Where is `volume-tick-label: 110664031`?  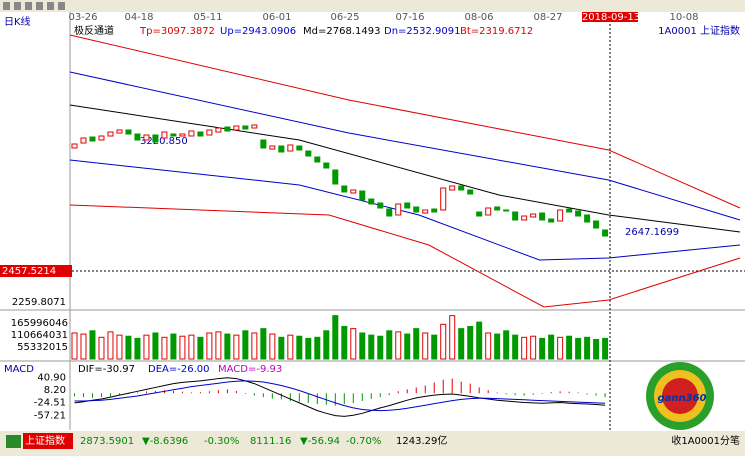
volume-tick-label: 110664031 is located at coordinates (39, 335).